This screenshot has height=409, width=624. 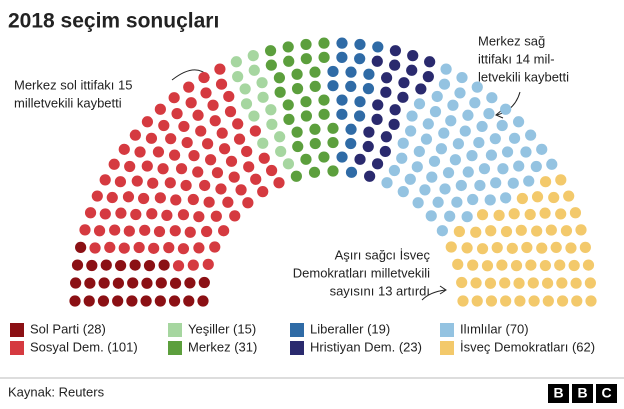 I want to click on legend-label: Merkez (31), so click(x=222, y=346).